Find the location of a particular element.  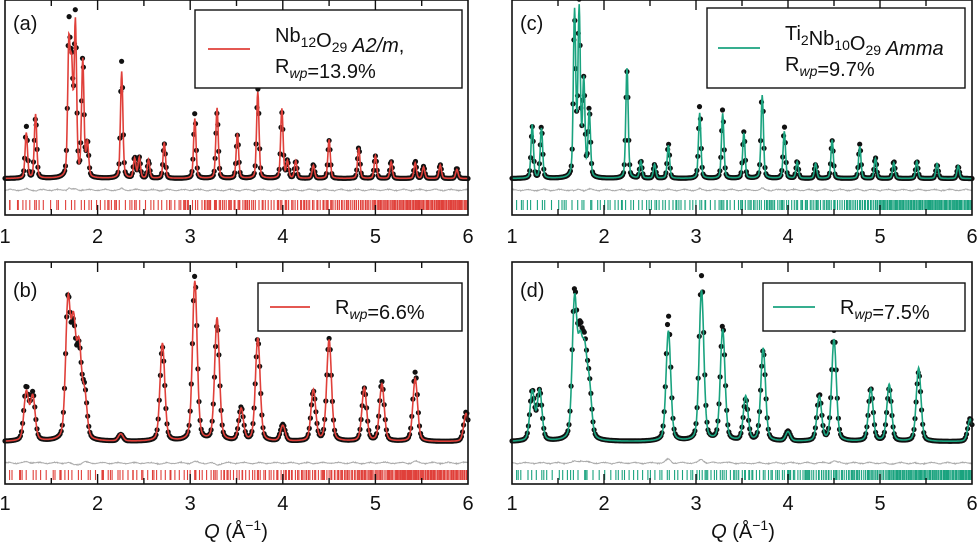

panel-label: (c) is located at coordinates (531, 24).